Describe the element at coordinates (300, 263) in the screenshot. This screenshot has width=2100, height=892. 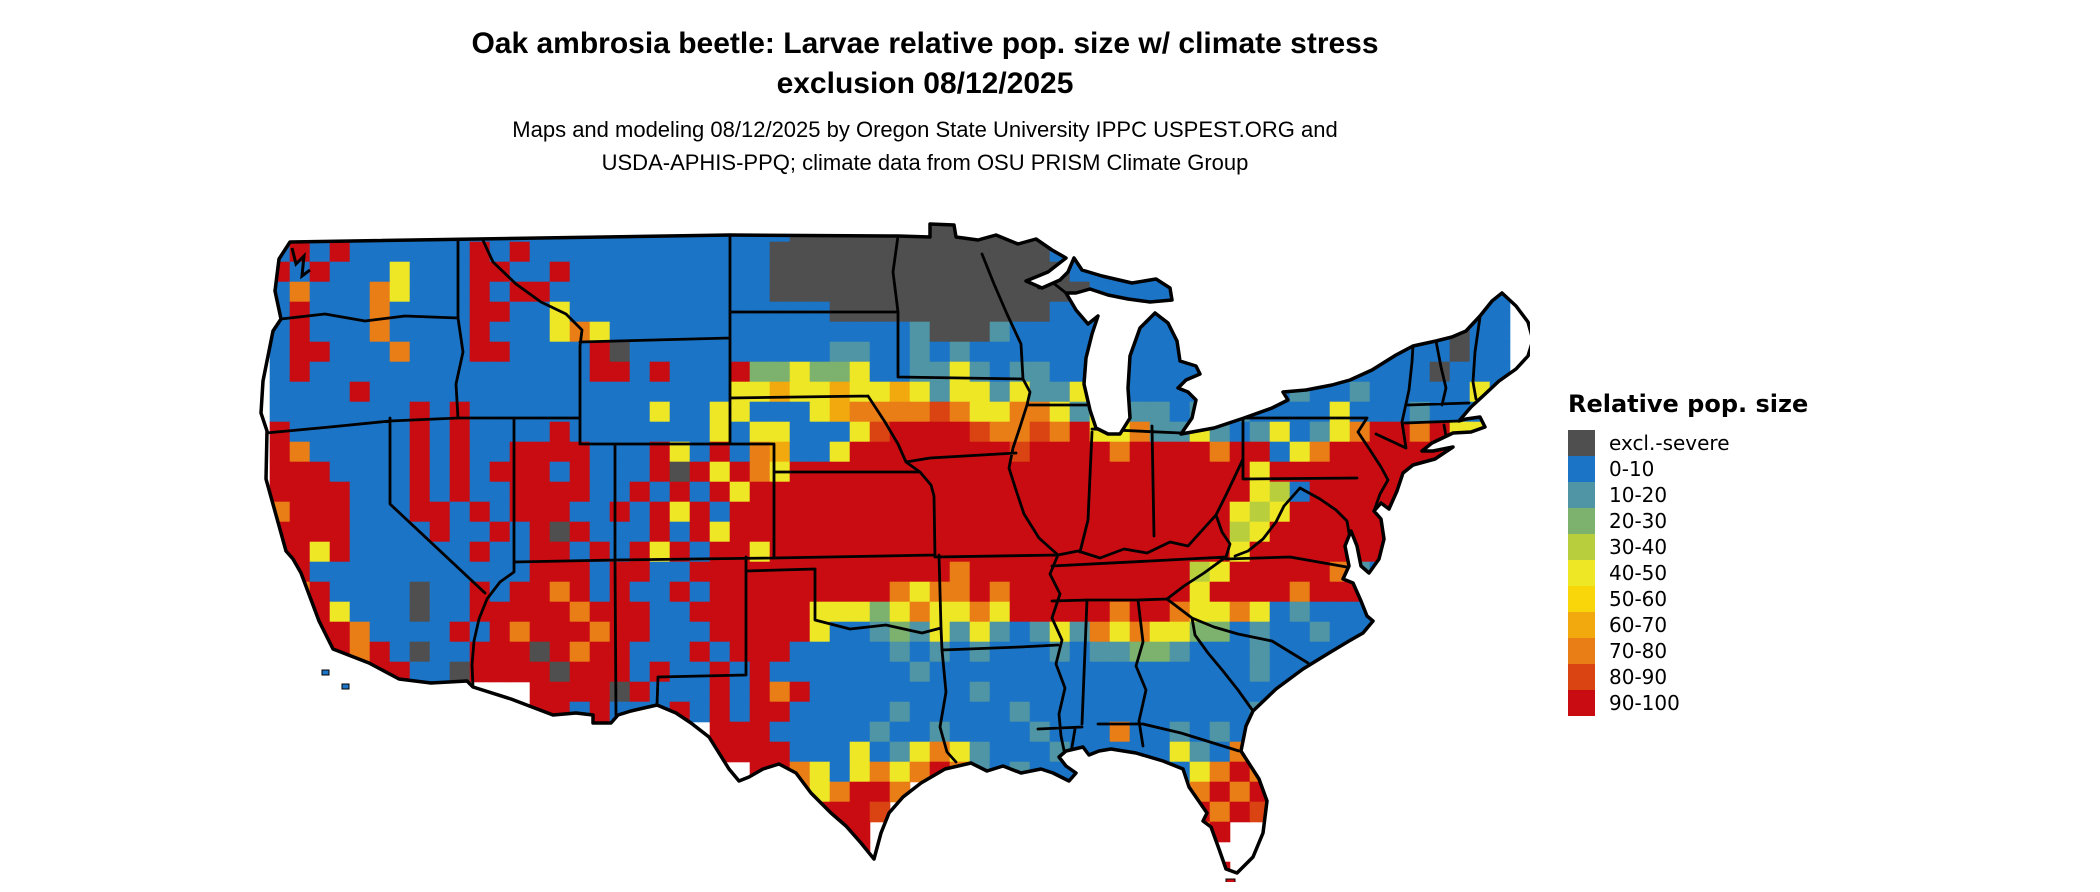
I see `puget-sound-inlet` at that location.